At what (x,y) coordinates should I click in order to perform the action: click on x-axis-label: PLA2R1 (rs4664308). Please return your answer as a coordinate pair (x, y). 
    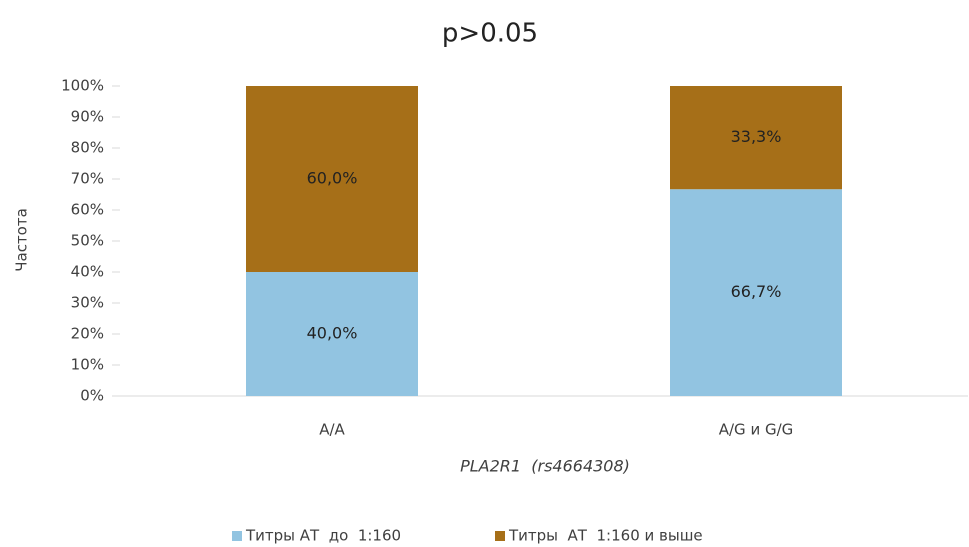
    Looking at the image, I should click on (545, 466).